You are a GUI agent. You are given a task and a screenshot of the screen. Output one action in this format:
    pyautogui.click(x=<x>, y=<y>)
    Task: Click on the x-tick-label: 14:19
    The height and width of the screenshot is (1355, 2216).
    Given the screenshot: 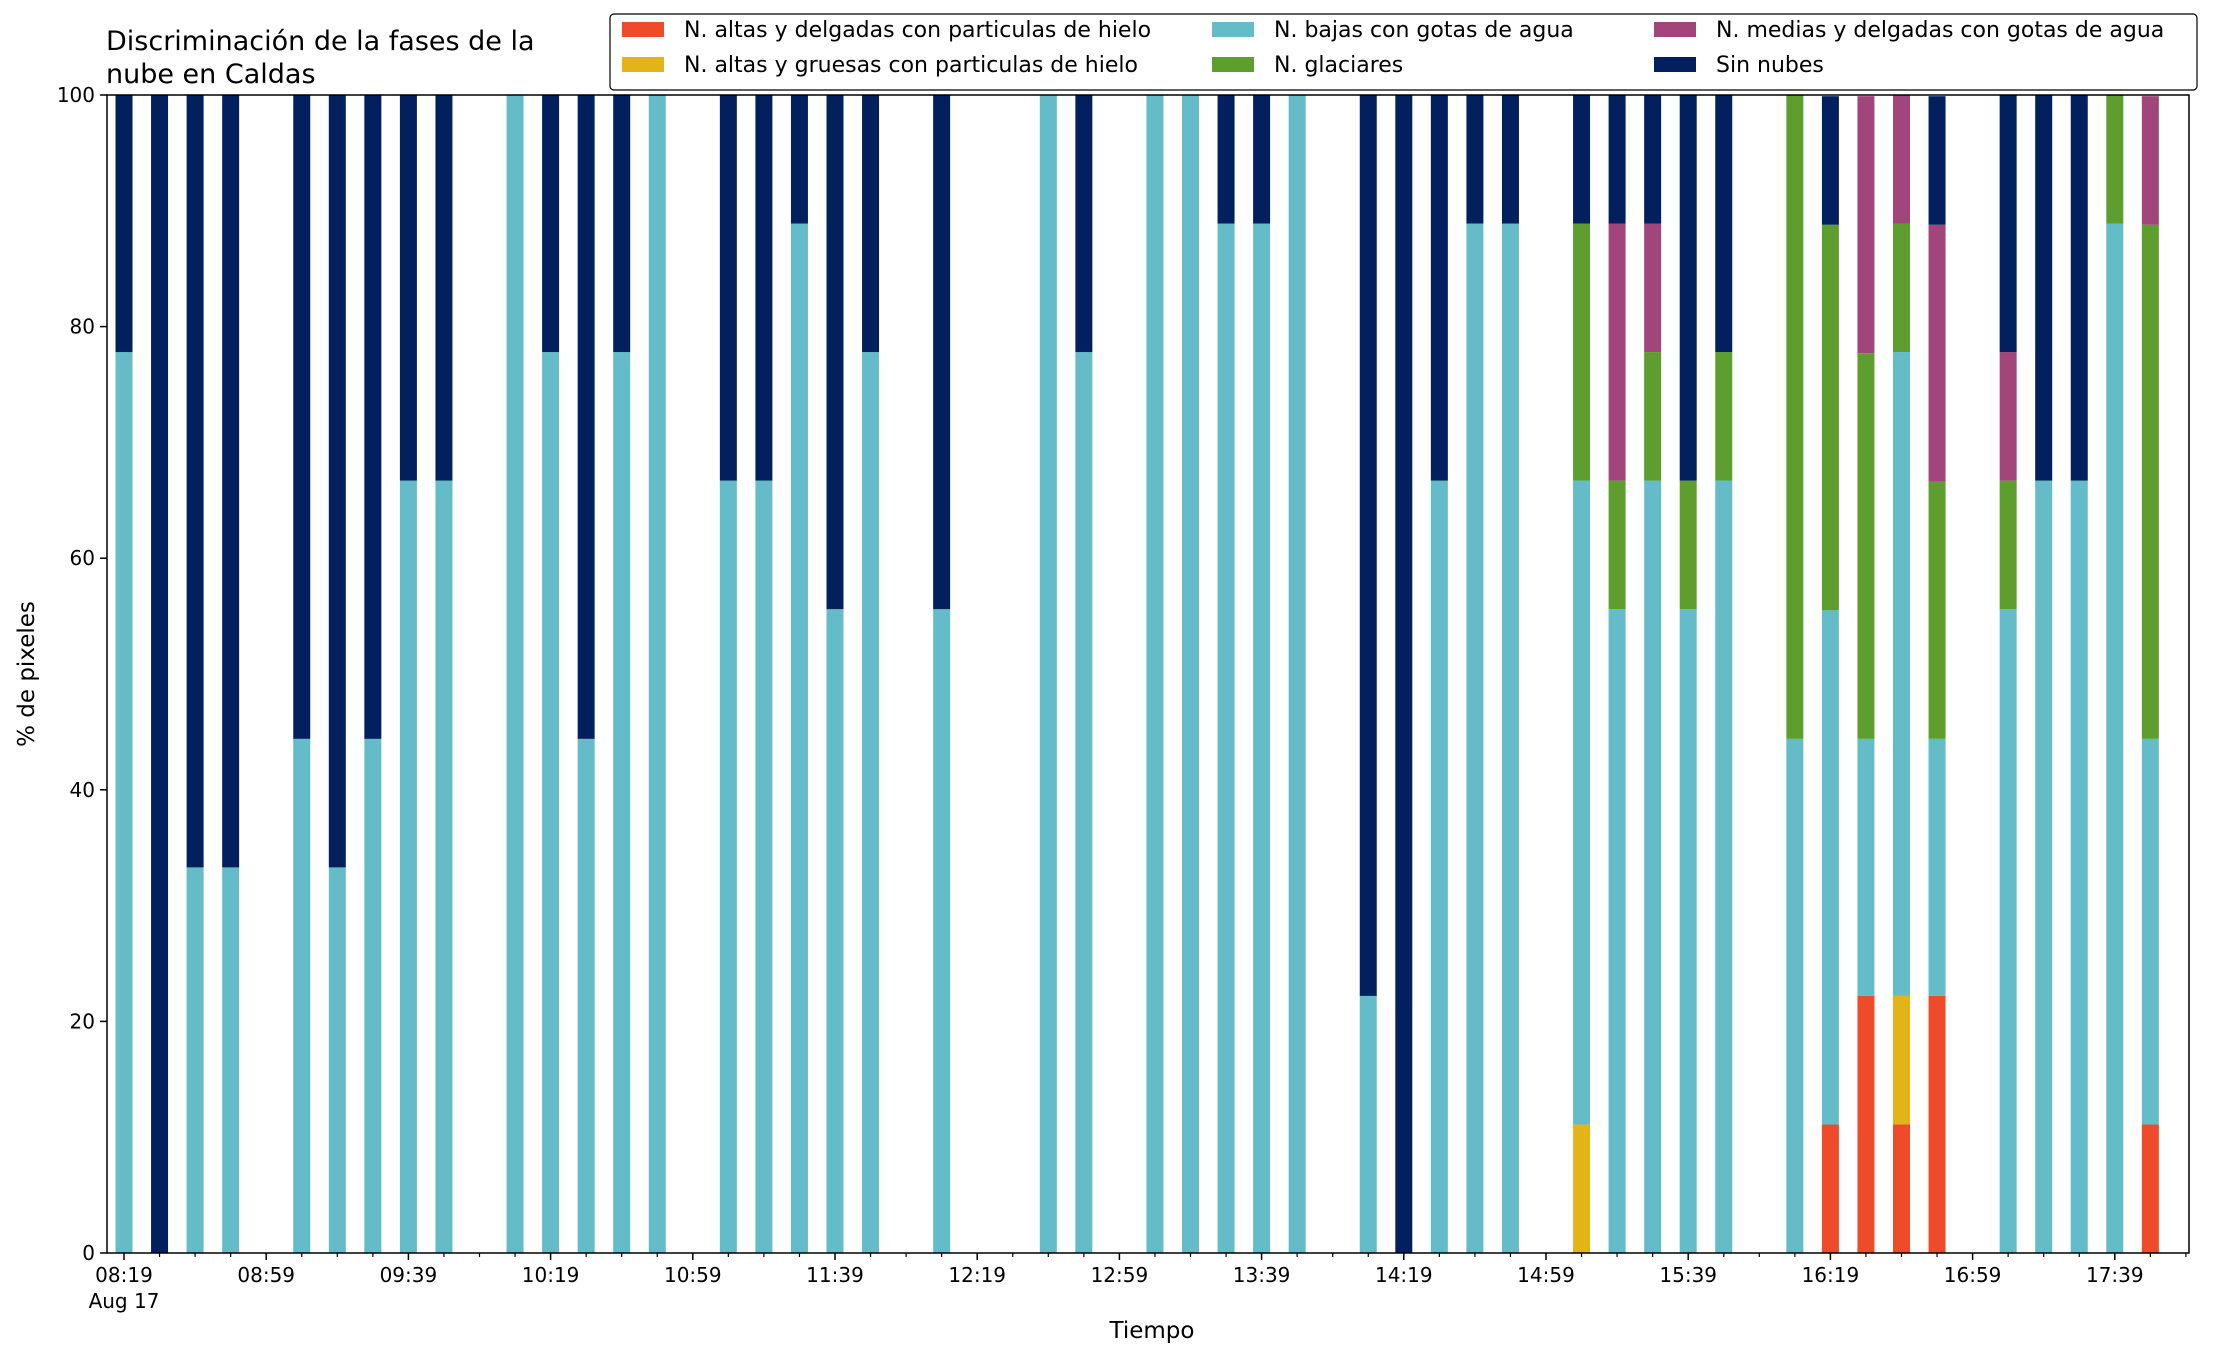 What is the action you would take?
    pyautogui.click(x=1404, y=1275)
    